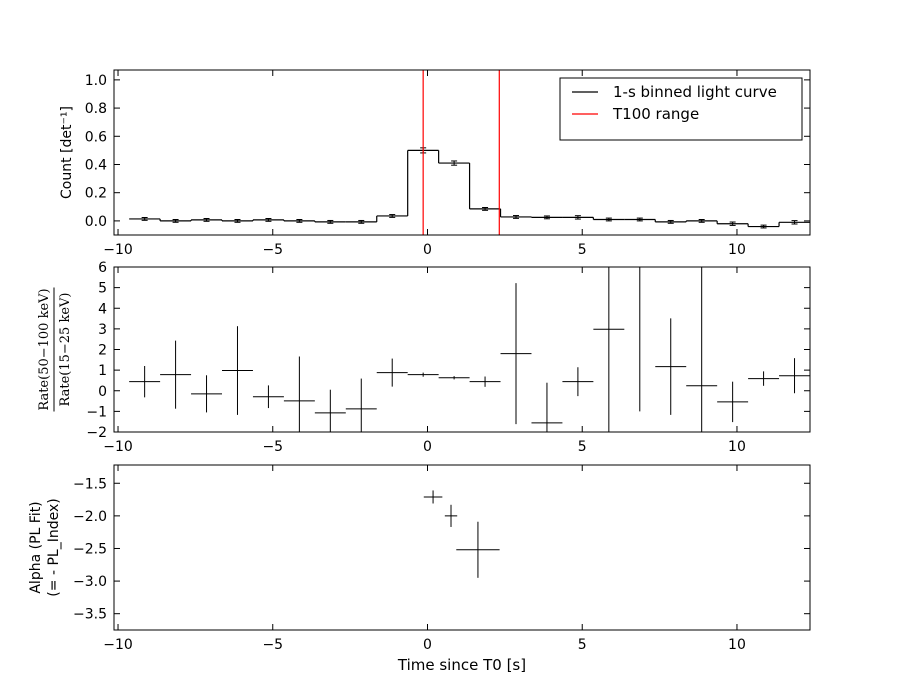 The image size is (900, 700). Describe the element at coordinates (65, 350) in the screenshot. I see `y-label-denominator: Rate(15−25 keV)` at that location.